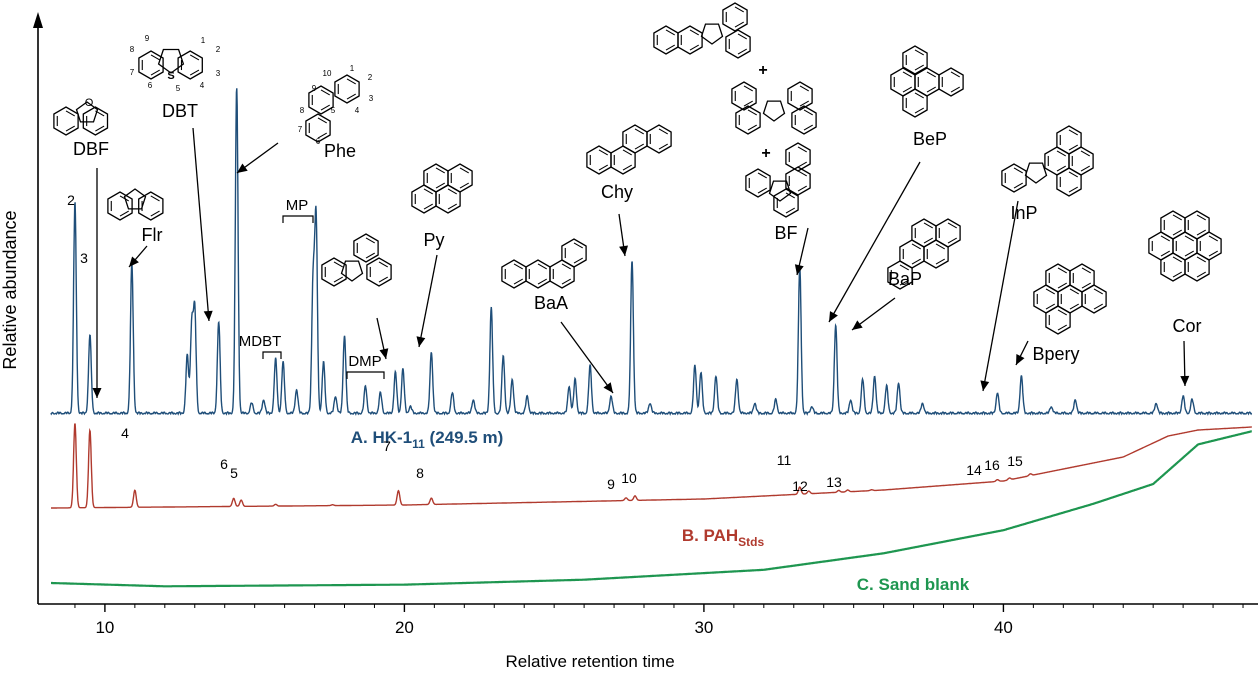 The width and height of the screenshot is (1260, 676). I want to click on arrowhead-bpery, so click(1020, 359).